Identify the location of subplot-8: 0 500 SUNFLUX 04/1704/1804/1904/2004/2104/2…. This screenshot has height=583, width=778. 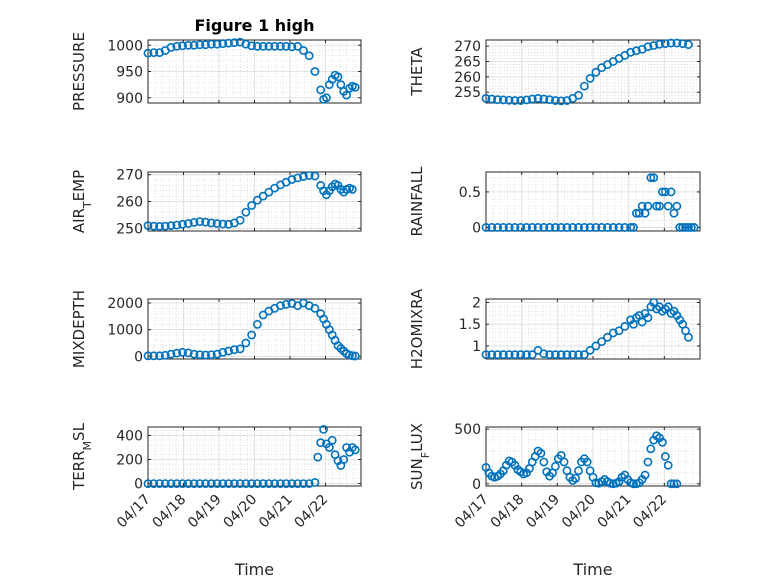
(554, 500).